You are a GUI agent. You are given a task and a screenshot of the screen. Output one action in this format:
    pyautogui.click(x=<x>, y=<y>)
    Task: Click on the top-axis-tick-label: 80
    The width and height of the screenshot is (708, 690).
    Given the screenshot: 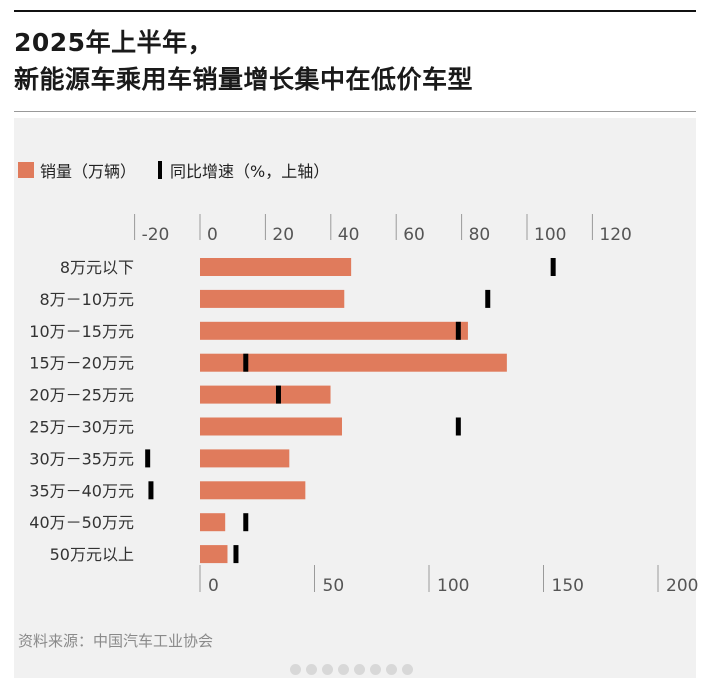 What is the action you would take?
    pyautogui.click(x=480, y=235)
    